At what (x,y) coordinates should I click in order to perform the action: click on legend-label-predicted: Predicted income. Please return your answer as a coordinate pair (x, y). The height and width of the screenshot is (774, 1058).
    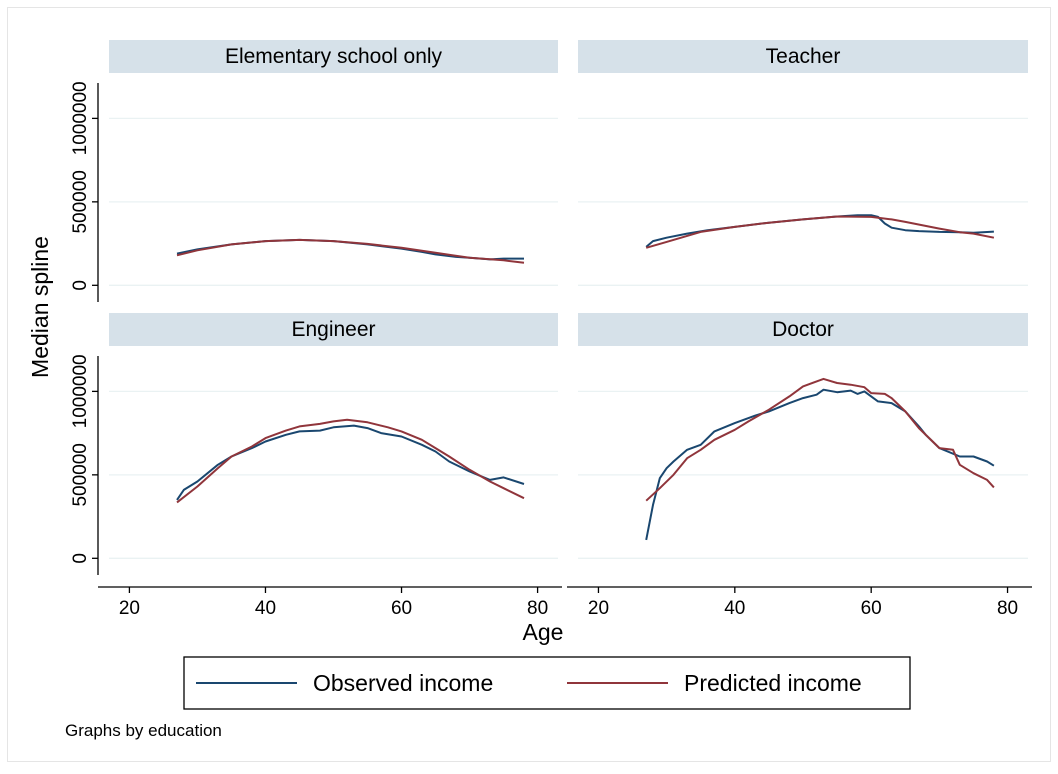
    Looking at the image, I should click on (773, 683).